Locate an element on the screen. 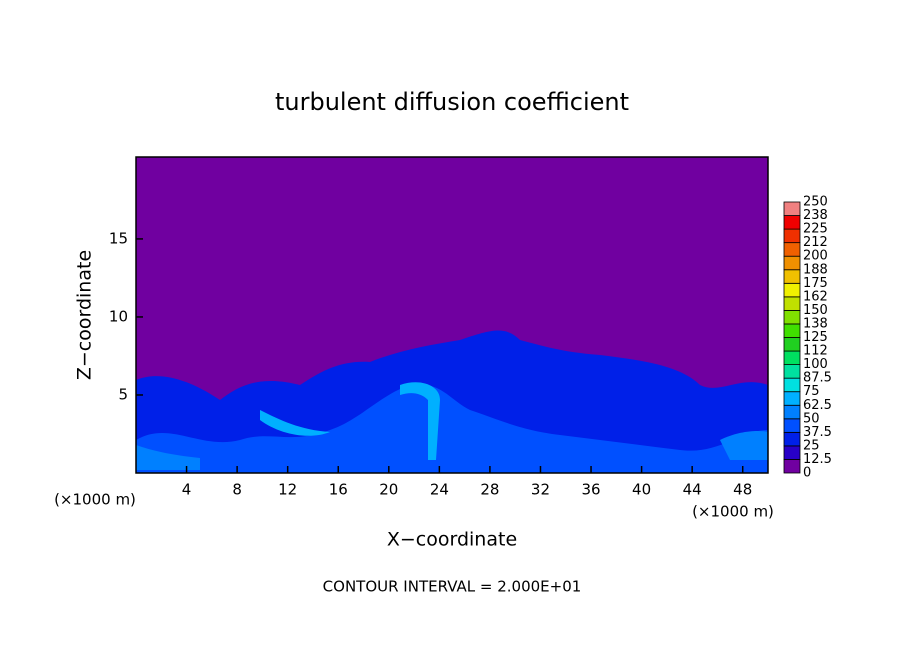 Image resolution: width=904 pixels, height=654 pixels. x-tick-label: 28 is located at coordinates (489, 490).